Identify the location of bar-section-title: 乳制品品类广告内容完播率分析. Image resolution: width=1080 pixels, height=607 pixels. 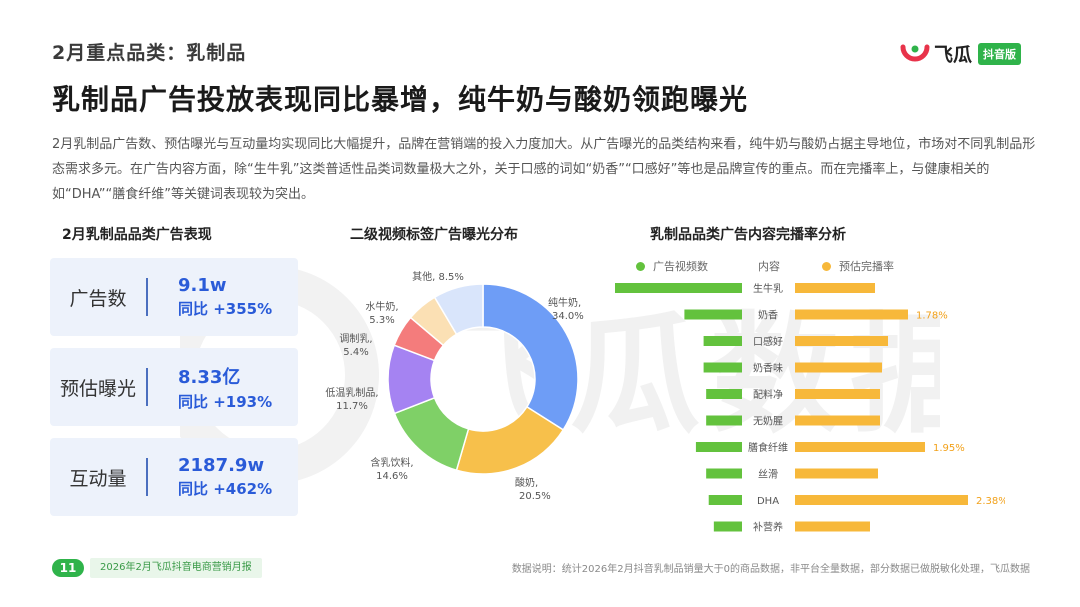
(748, 235).